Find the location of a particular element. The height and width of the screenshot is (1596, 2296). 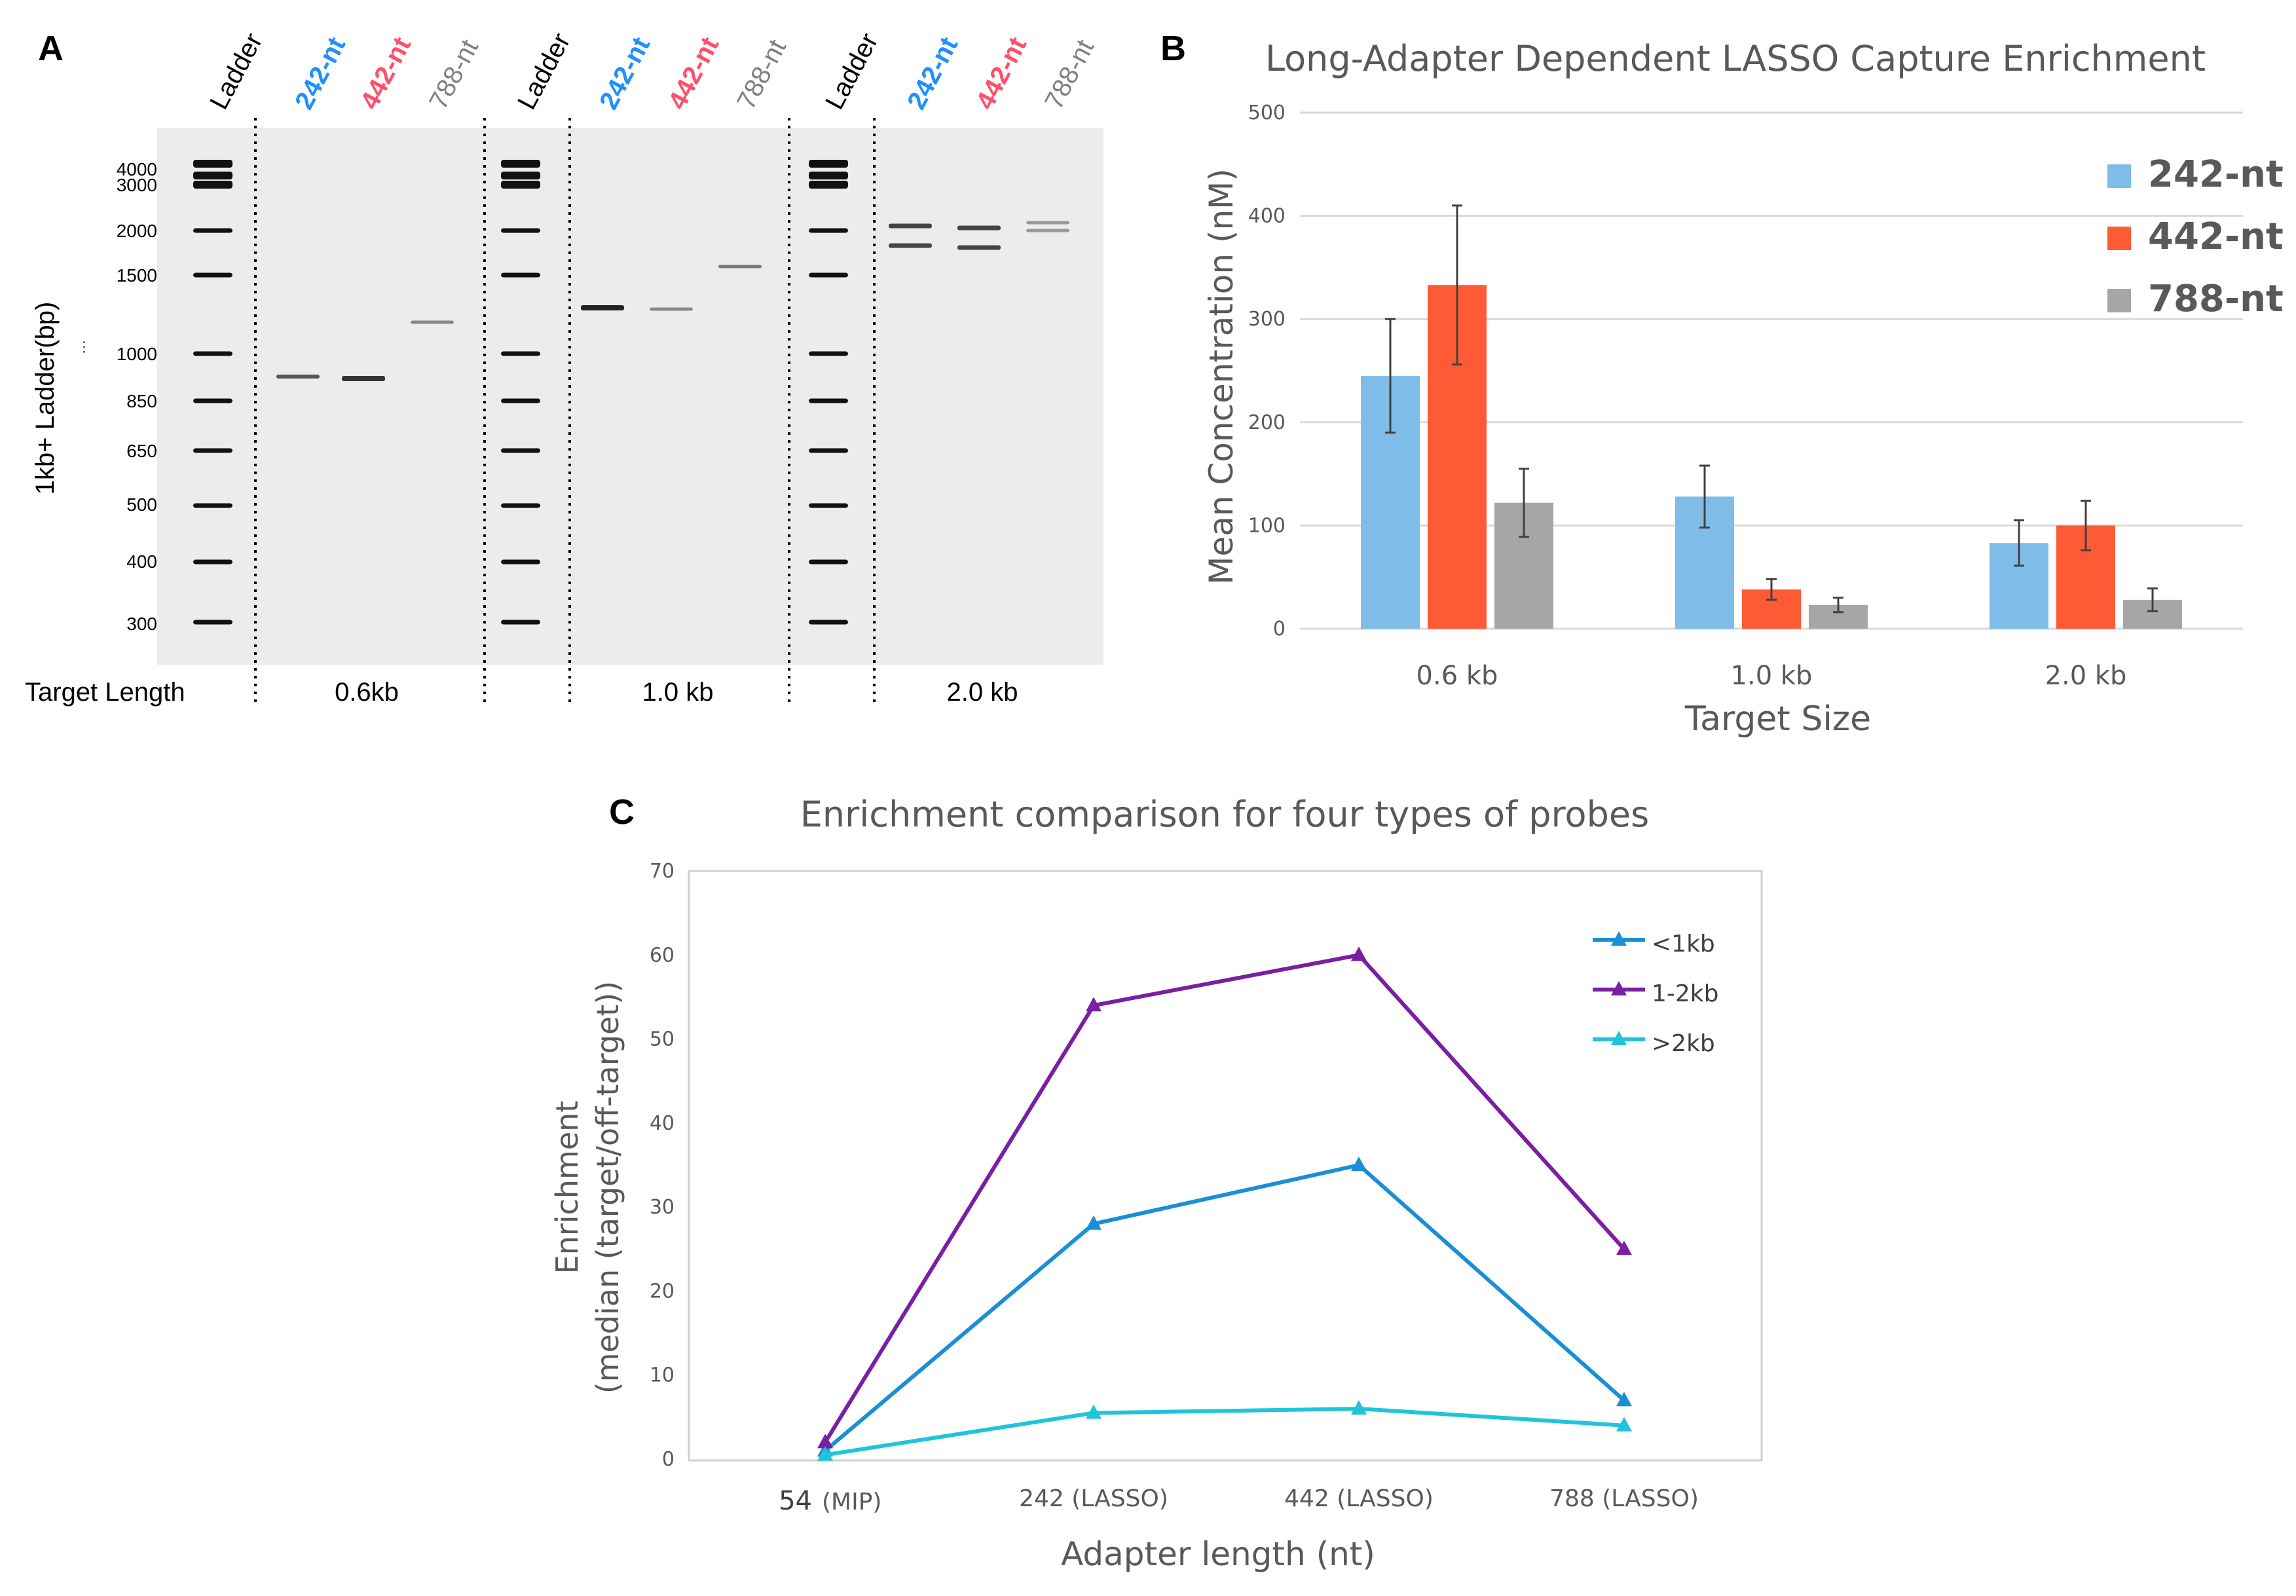

gel-ladder-tick-1500: 1500 is located at coordinates (137, 275).